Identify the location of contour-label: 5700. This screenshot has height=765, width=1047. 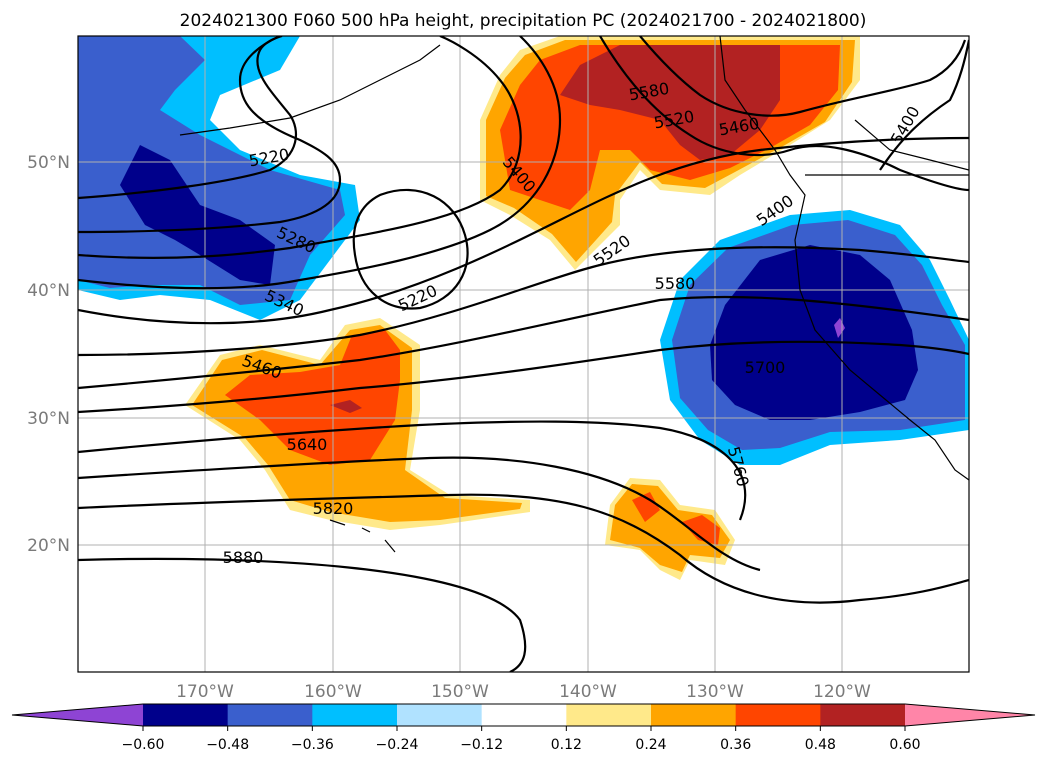
(765, 367).